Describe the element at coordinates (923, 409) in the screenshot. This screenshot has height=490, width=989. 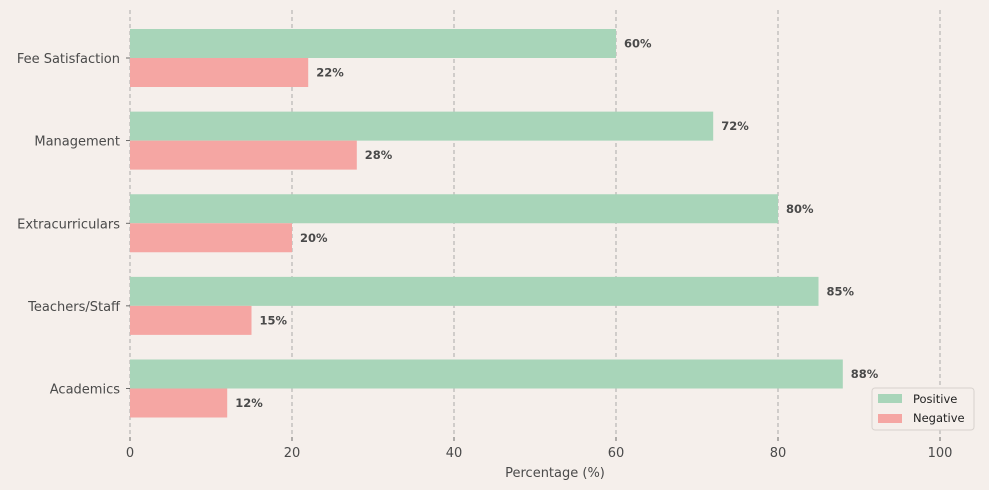
I see `legend: Positive Negative` at that location.